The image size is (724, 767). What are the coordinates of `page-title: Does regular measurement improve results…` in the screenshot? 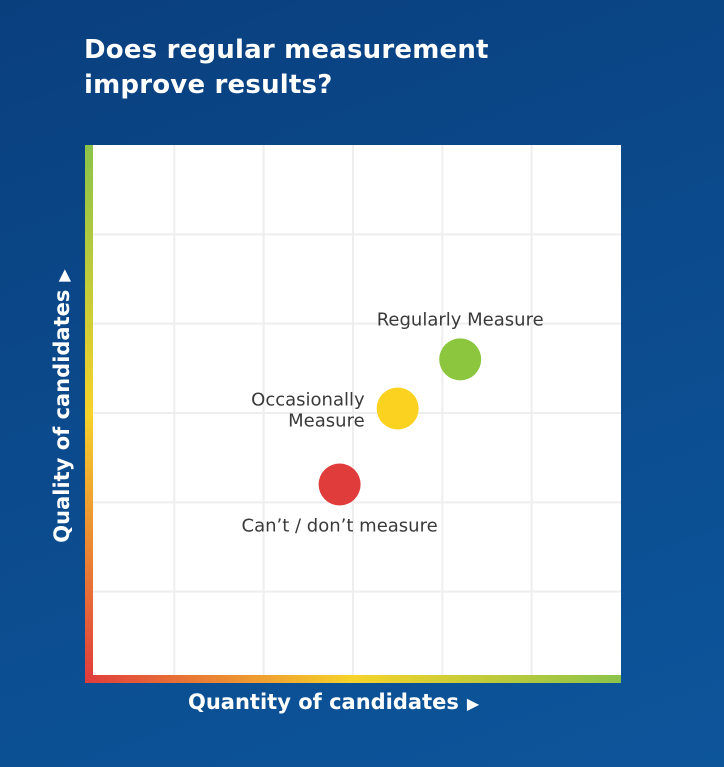 It's located at (286, 67).